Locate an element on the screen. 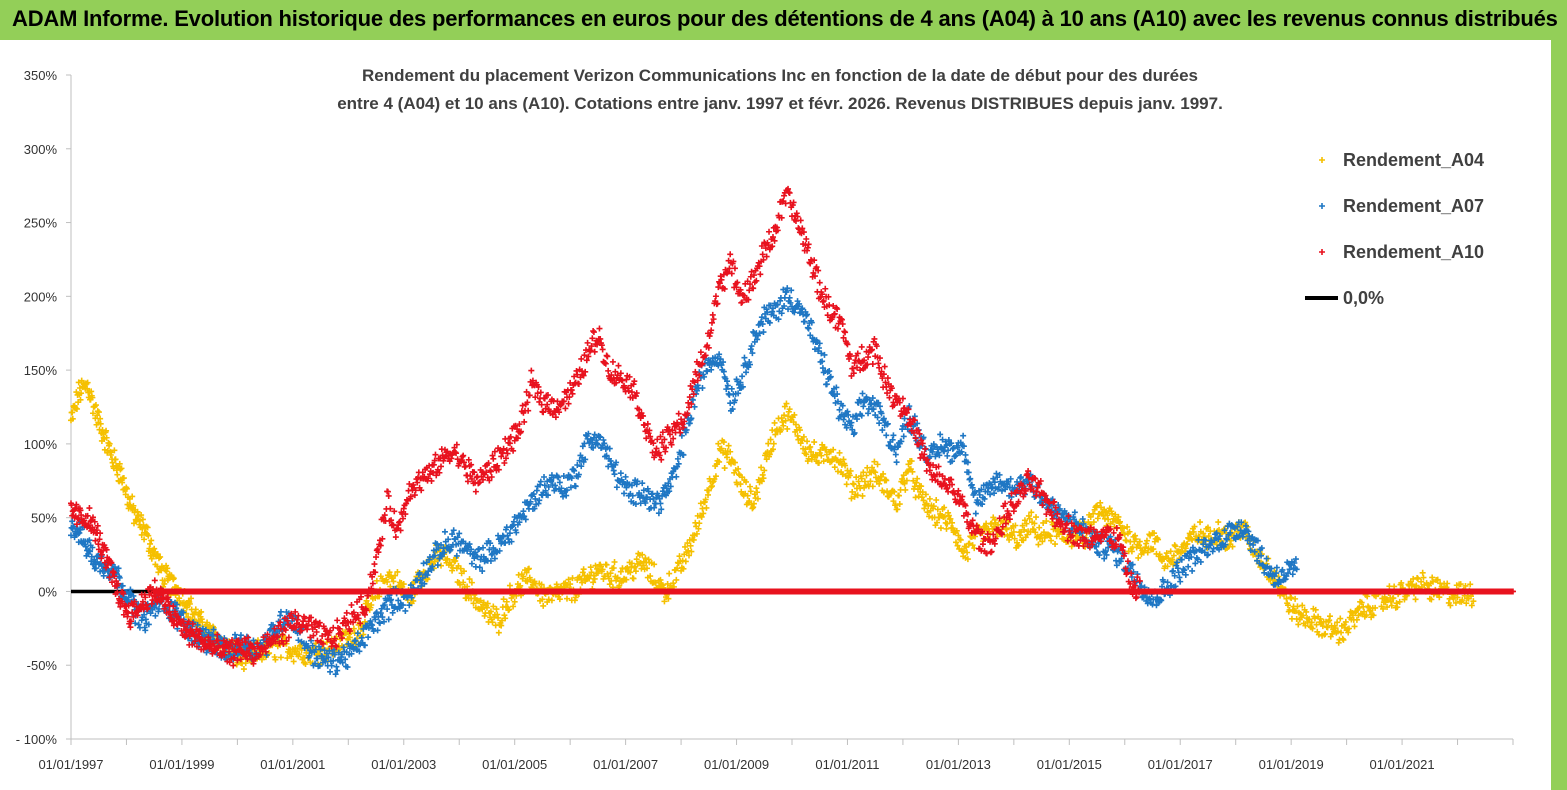 Image resolution: width=1567 pixels, height=790 pixels. x-tick-label: 01/01/2011 is located at coordinates (847, 764).